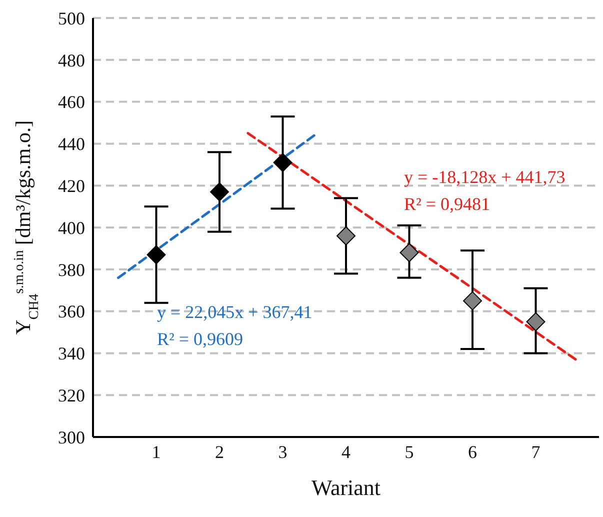 The width and height of the screenshot is (603, 517). What do you see at coordinates (234, 312) in the screenshot?
I see `annotation: y = 22,045x + 367,41` at bounding box center [234, 312].